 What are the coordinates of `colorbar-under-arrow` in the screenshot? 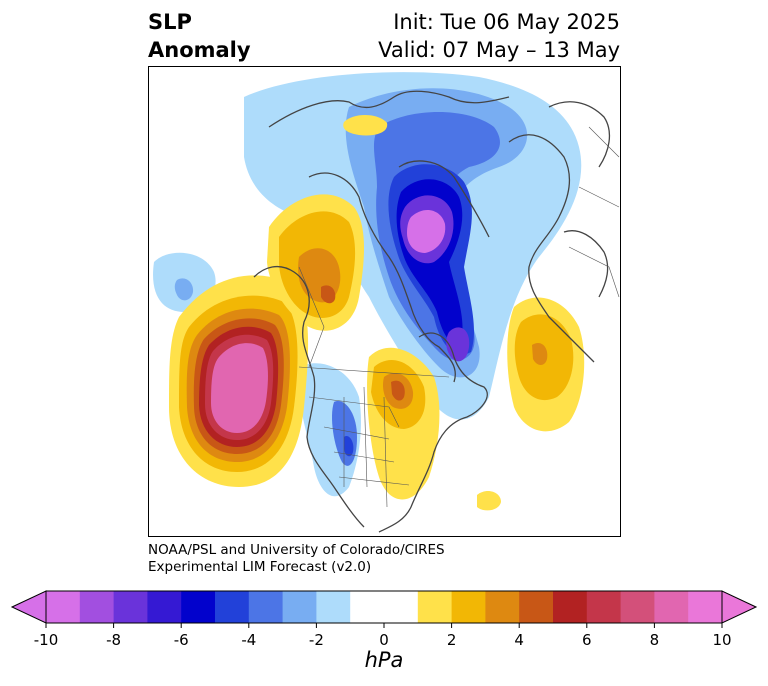 It's located at (28, 607).